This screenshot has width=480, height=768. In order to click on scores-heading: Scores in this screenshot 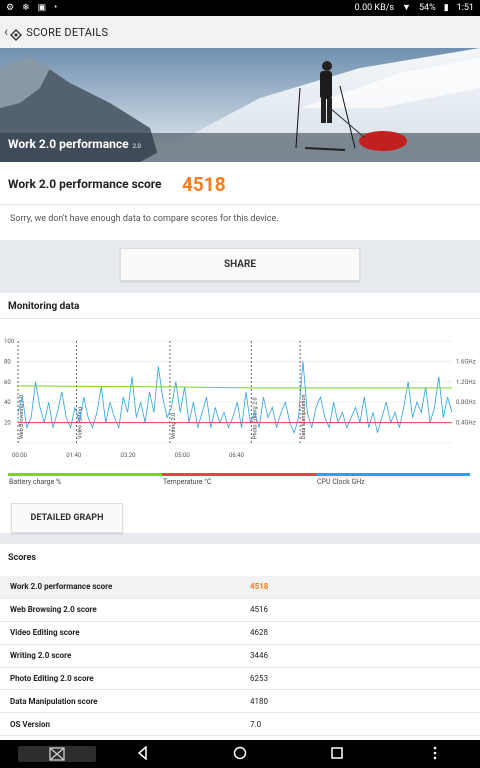, I will do `click(22, 558)`.